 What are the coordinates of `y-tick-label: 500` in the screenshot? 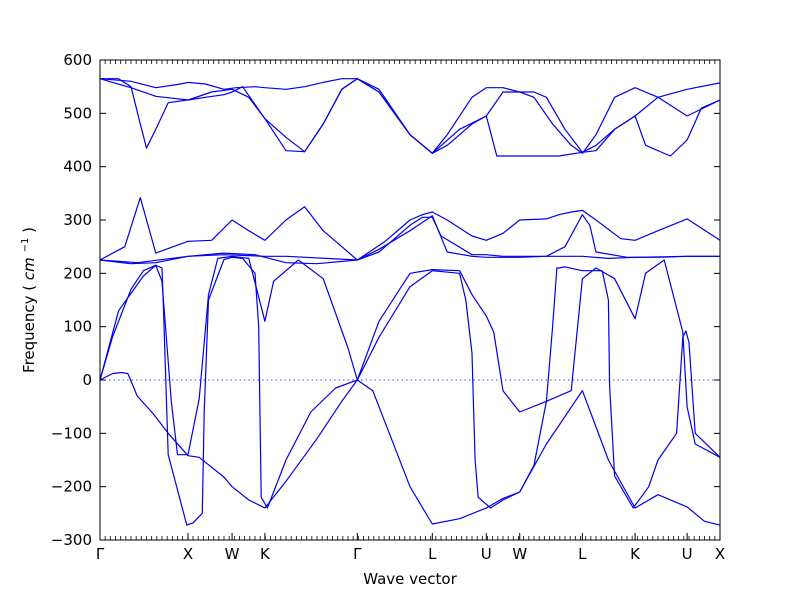 It's located at (77, 113).